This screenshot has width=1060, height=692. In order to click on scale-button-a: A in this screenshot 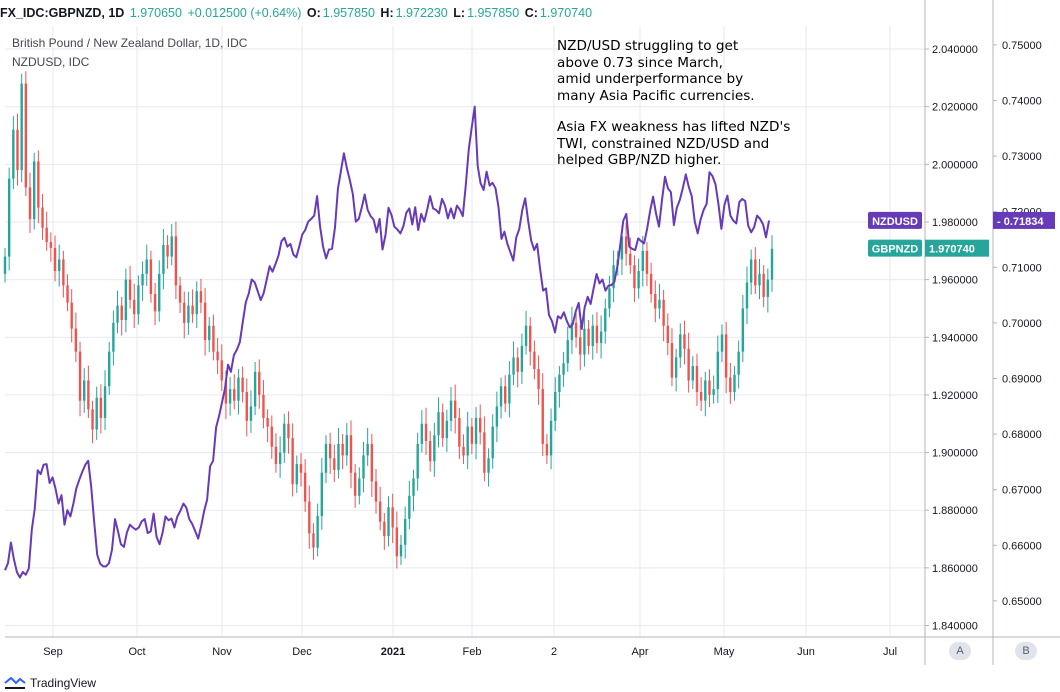, I will do `click(960, 651)`.